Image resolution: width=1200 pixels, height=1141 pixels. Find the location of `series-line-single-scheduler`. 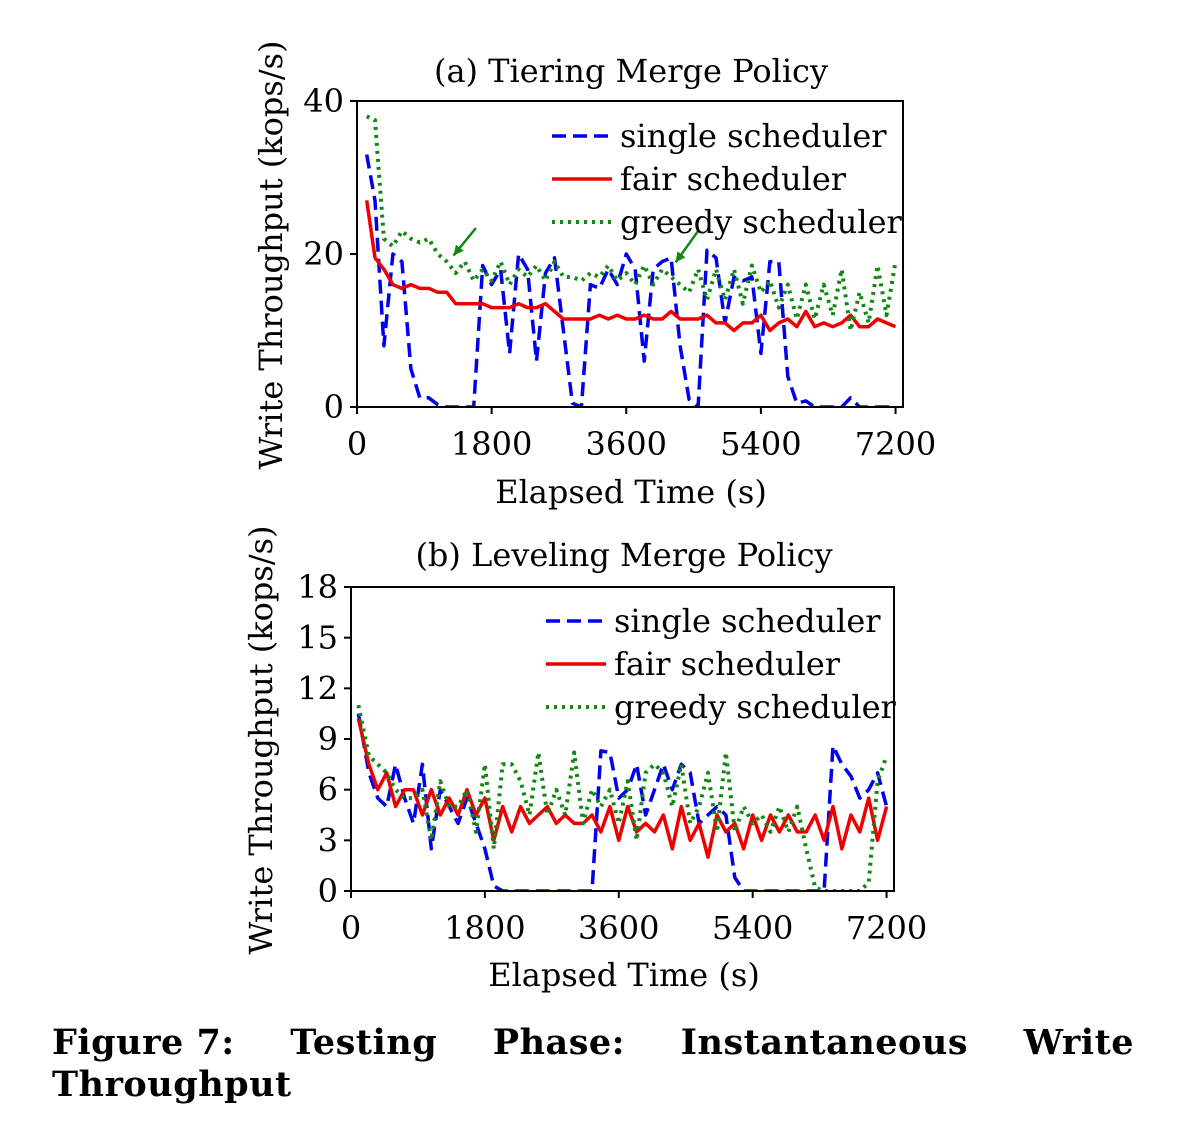

series-line-single-scheduler is located at coordinates (630, 280).